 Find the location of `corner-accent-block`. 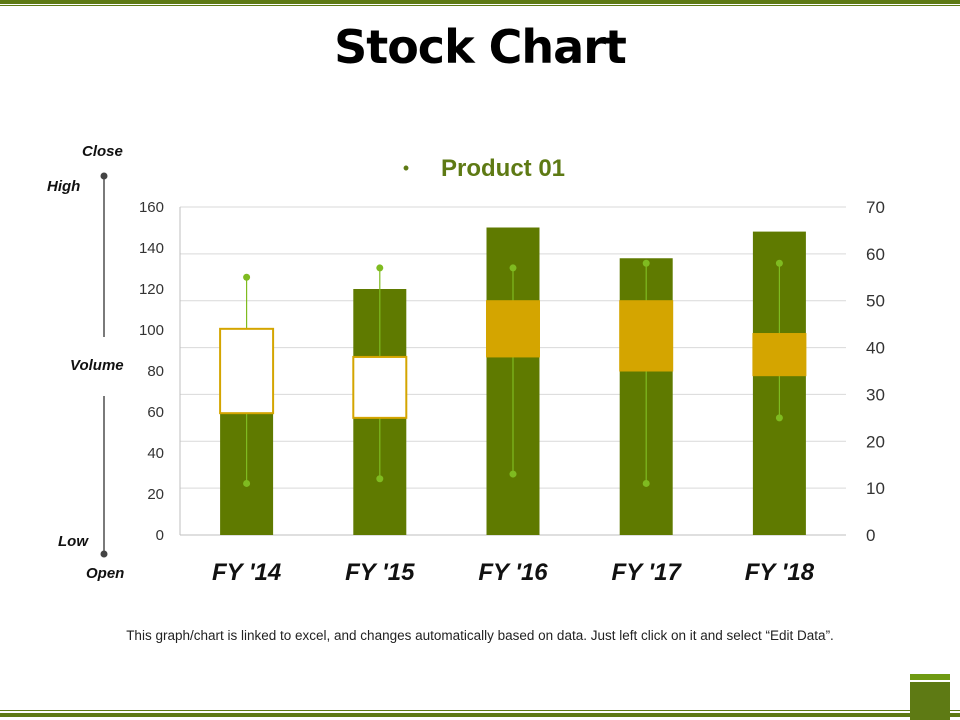

corner-accent-block is located at coordinates (930, 701).